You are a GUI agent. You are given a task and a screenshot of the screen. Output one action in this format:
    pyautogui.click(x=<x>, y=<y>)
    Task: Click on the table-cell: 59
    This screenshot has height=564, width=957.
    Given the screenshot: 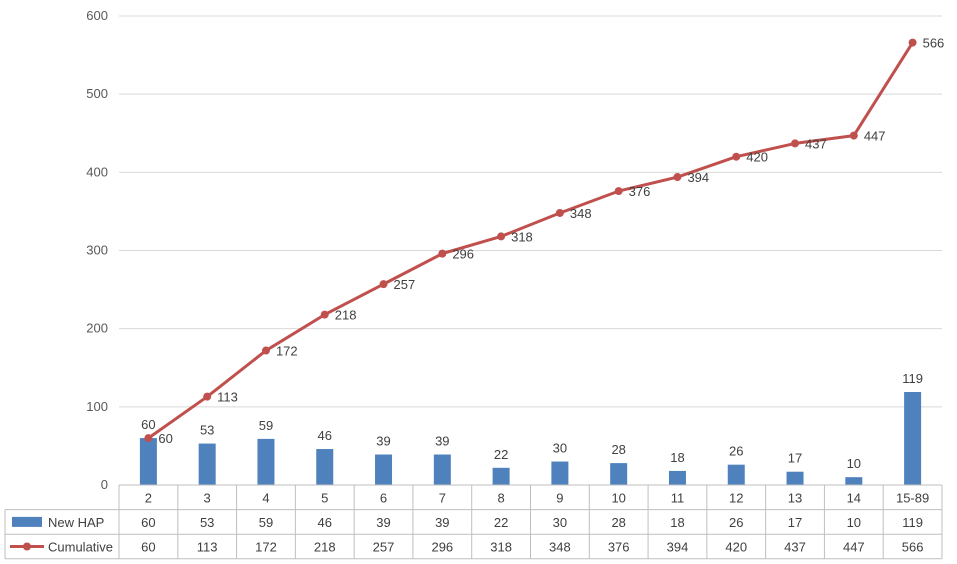 What is the action you would take?
    pyautogui.click(x=266, y=522)
    